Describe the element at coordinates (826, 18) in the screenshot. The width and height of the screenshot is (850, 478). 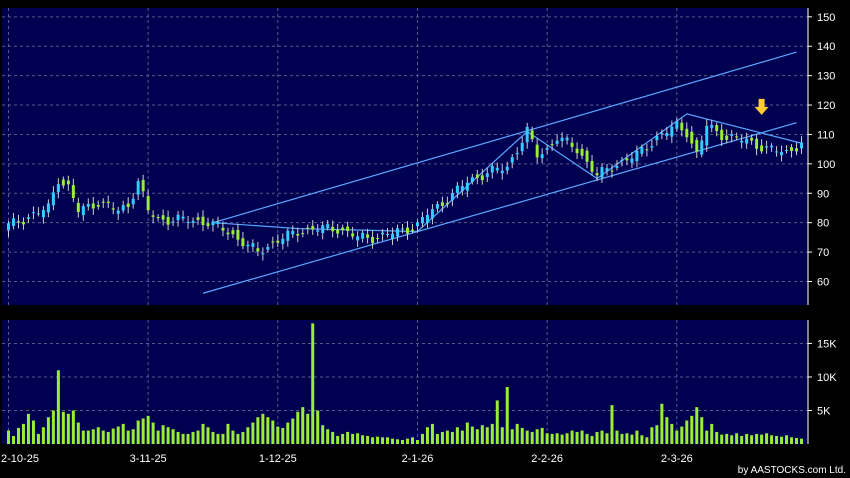
I see `price-tick-label: 150` at that location.